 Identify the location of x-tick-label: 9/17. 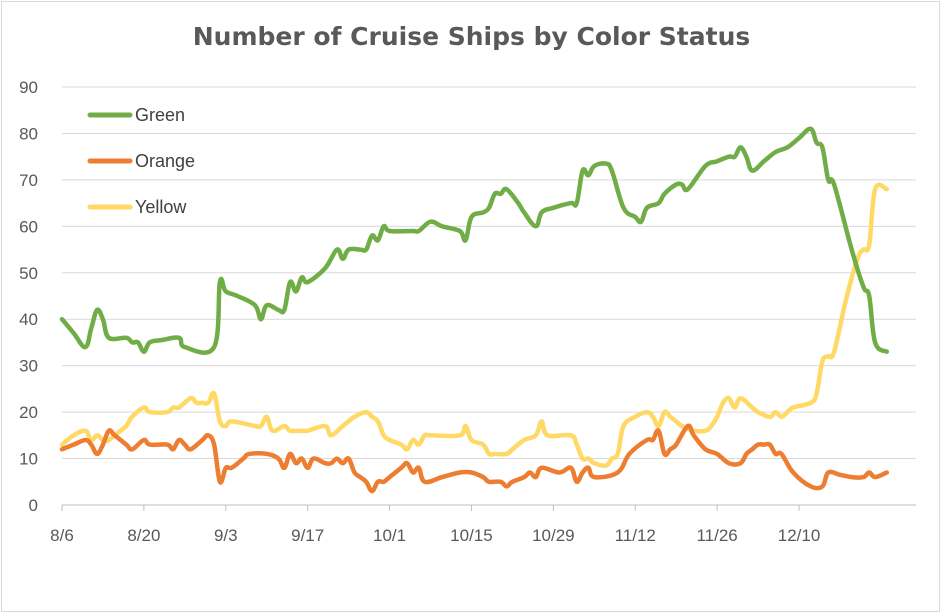
(307, 535).